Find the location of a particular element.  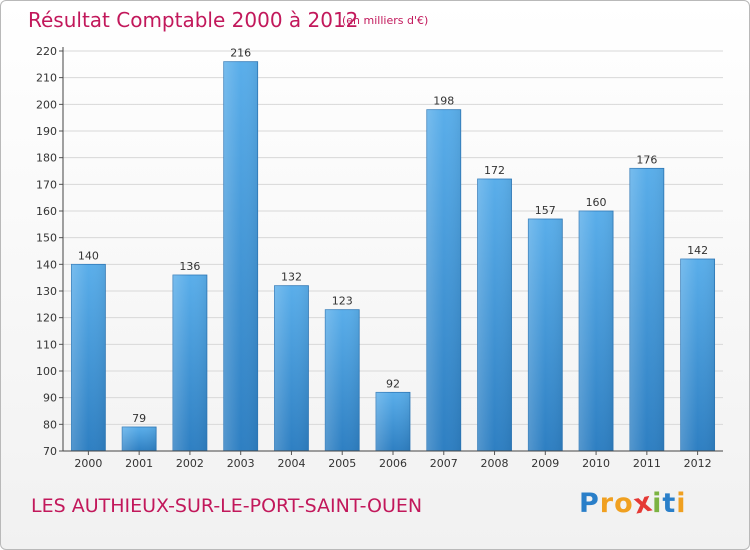

bar-value-label: 132 is located at coordinates (291, 277).